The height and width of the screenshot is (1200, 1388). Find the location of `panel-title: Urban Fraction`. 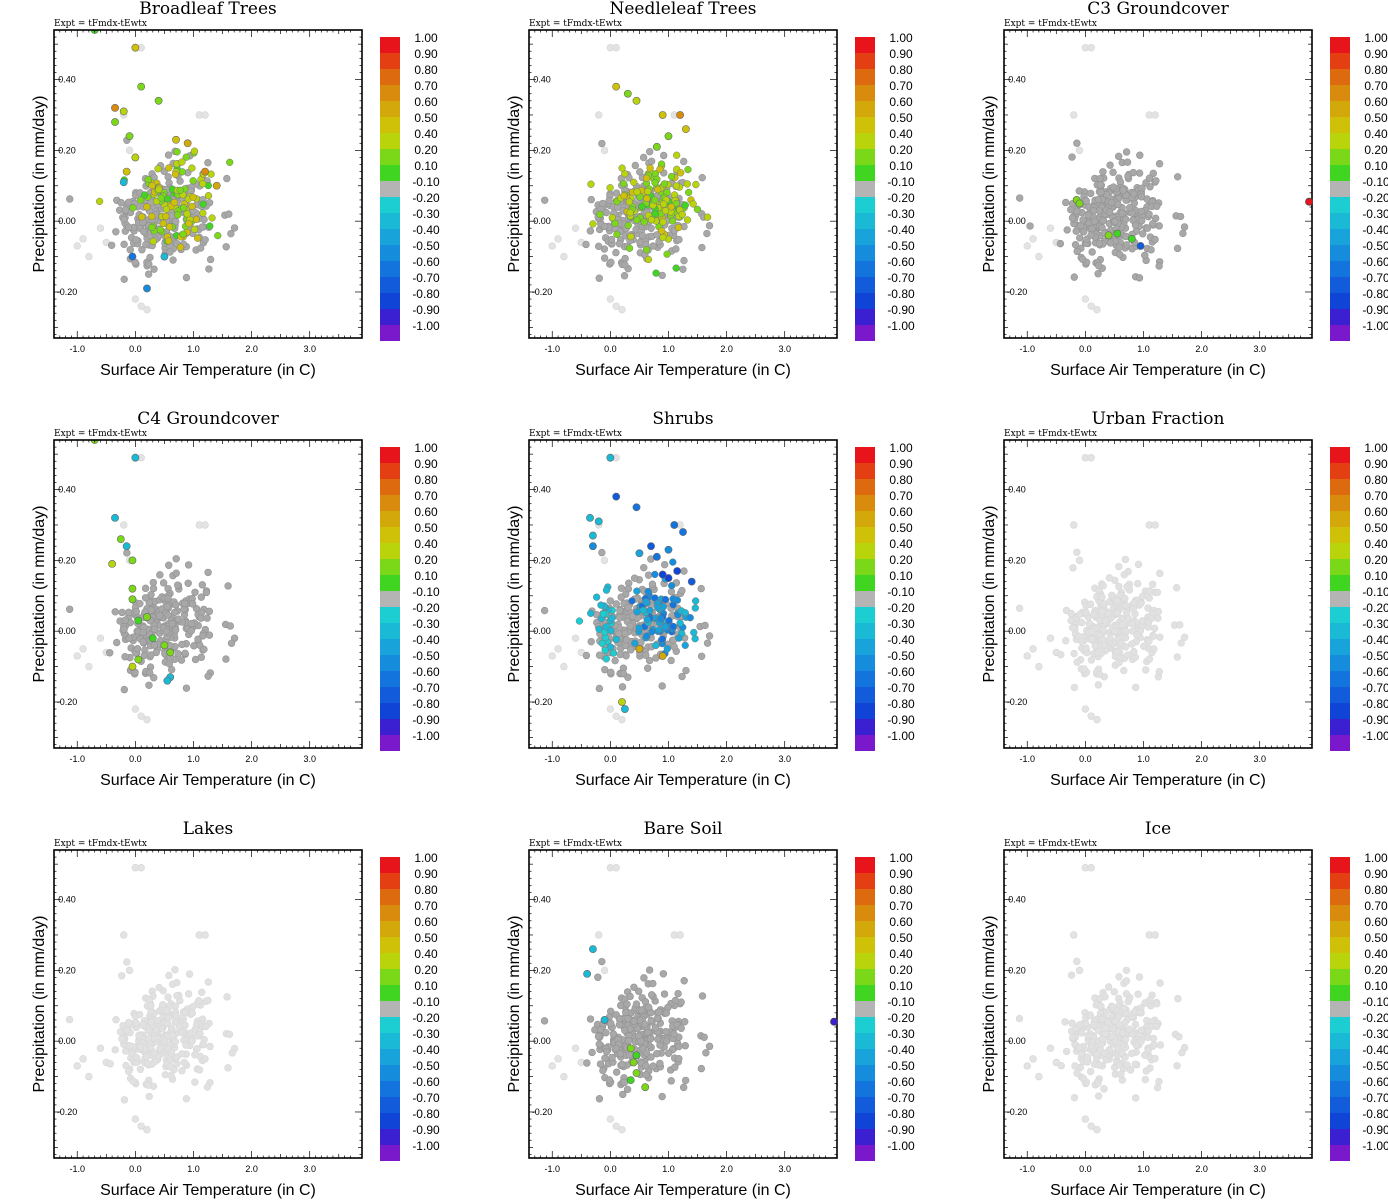

panel-title: Urban Fraction is located at coordinates (1158, 419).